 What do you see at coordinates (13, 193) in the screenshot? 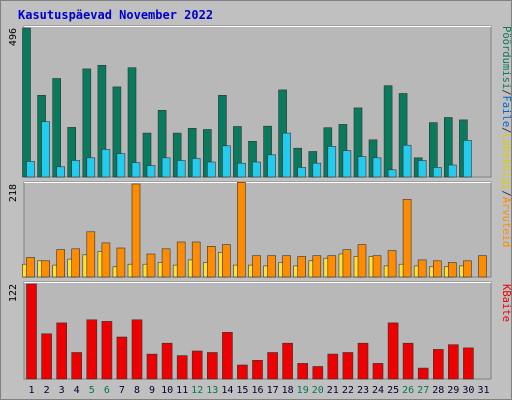
I see `panel-max-label: 218` at bounding box center [13, 193].